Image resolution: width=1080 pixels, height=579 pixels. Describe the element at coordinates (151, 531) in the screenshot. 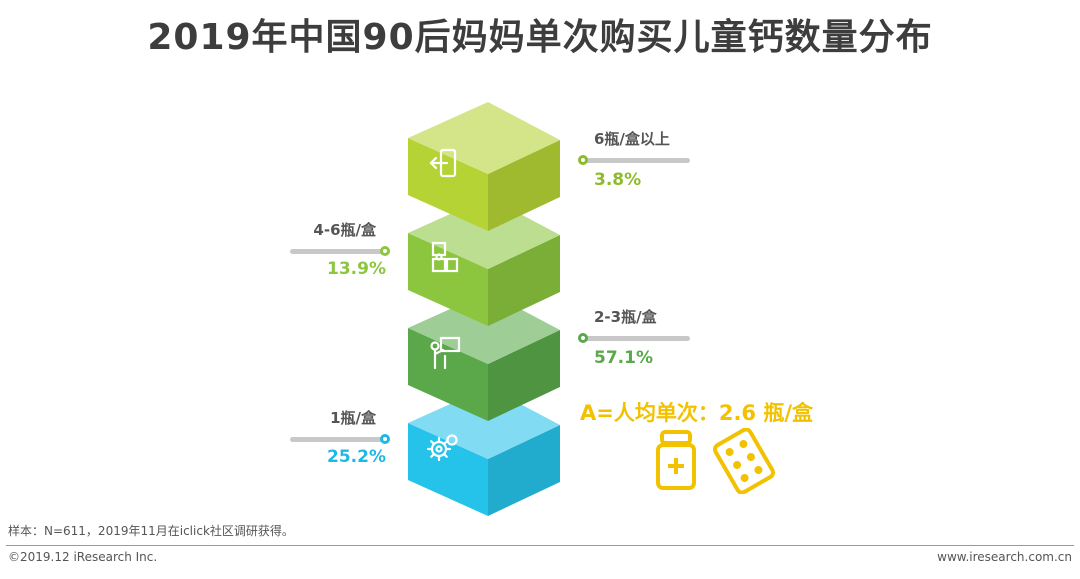

I see `sample-note: 样本：N=611，2019年11月在iclick社区调研获得。` at that location.